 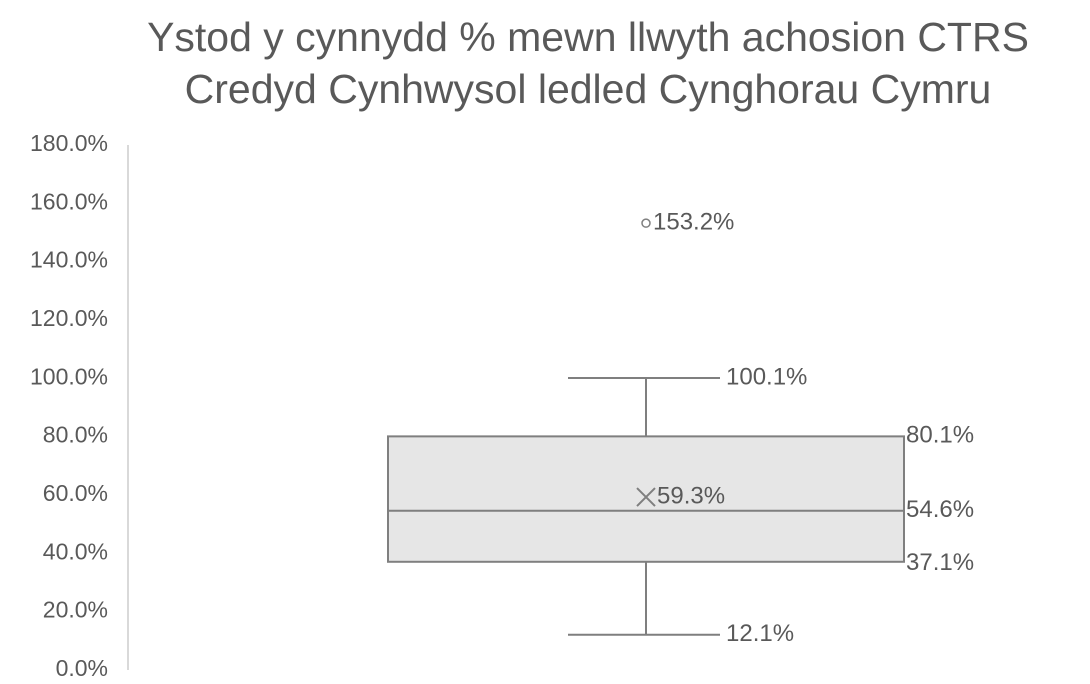 What do you see at coordinates (691, 495) in the screenshot?
I see `data-label: 59.3%` at bounding box center [691, 495].